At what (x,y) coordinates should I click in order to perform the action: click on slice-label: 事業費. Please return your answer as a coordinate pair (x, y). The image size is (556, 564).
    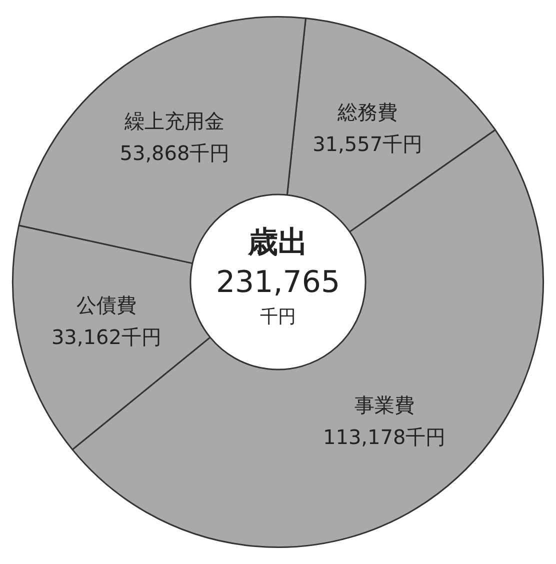
    Looking at the image, I should click on (384, 404).